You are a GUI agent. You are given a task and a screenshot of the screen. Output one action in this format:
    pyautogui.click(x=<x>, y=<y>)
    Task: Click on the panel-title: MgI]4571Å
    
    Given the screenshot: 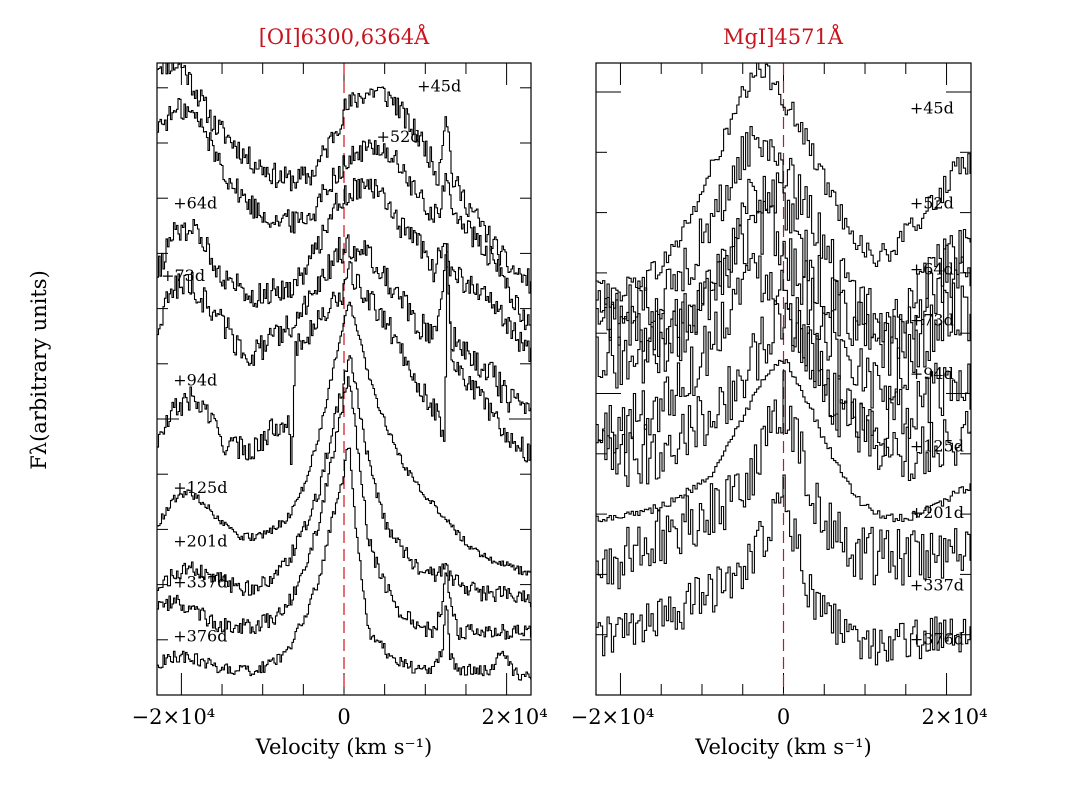 What is the action you would take?
    pyautogui.click(x=783, y=36)
    